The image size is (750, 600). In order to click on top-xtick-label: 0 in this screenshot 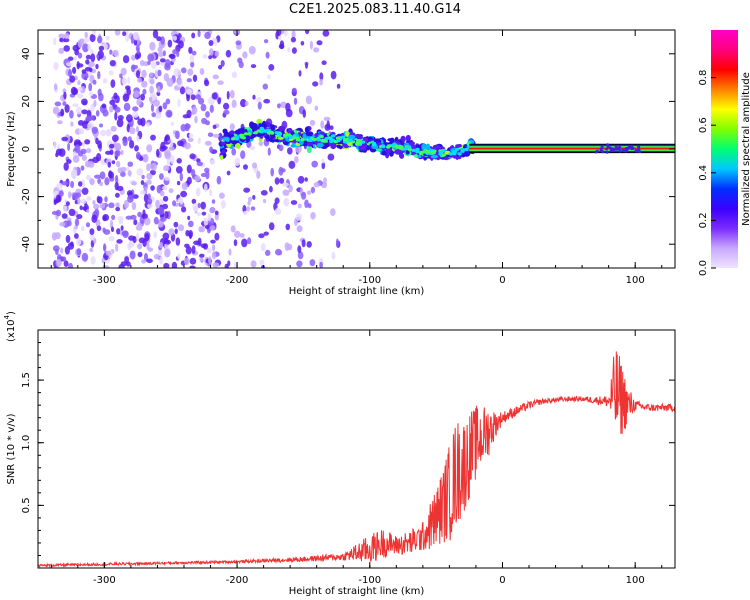, I will do `click(502, 280)`.